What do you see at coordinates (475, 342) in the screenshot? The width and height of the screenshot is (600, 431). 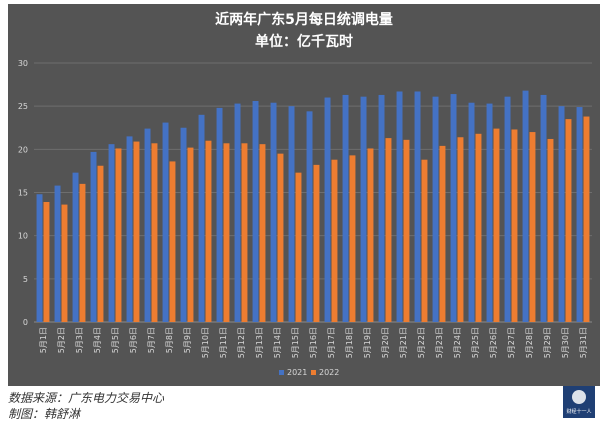 I see `x-tick-label: 5月25日` at bounding box center [475, 342].